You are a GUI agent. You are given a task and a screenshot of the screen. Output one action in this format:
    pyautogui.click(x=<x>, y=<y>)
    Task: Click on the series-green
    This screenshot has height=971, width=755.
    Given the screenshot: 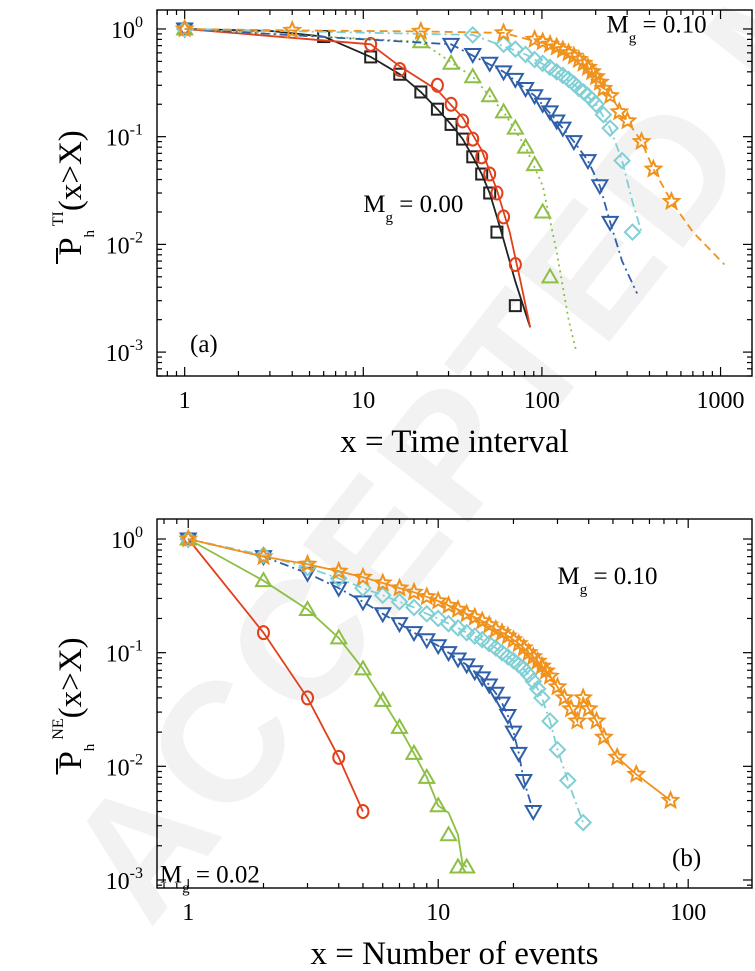 What is the action you would take?
    pyautogui.click(x=327, y=701)
    